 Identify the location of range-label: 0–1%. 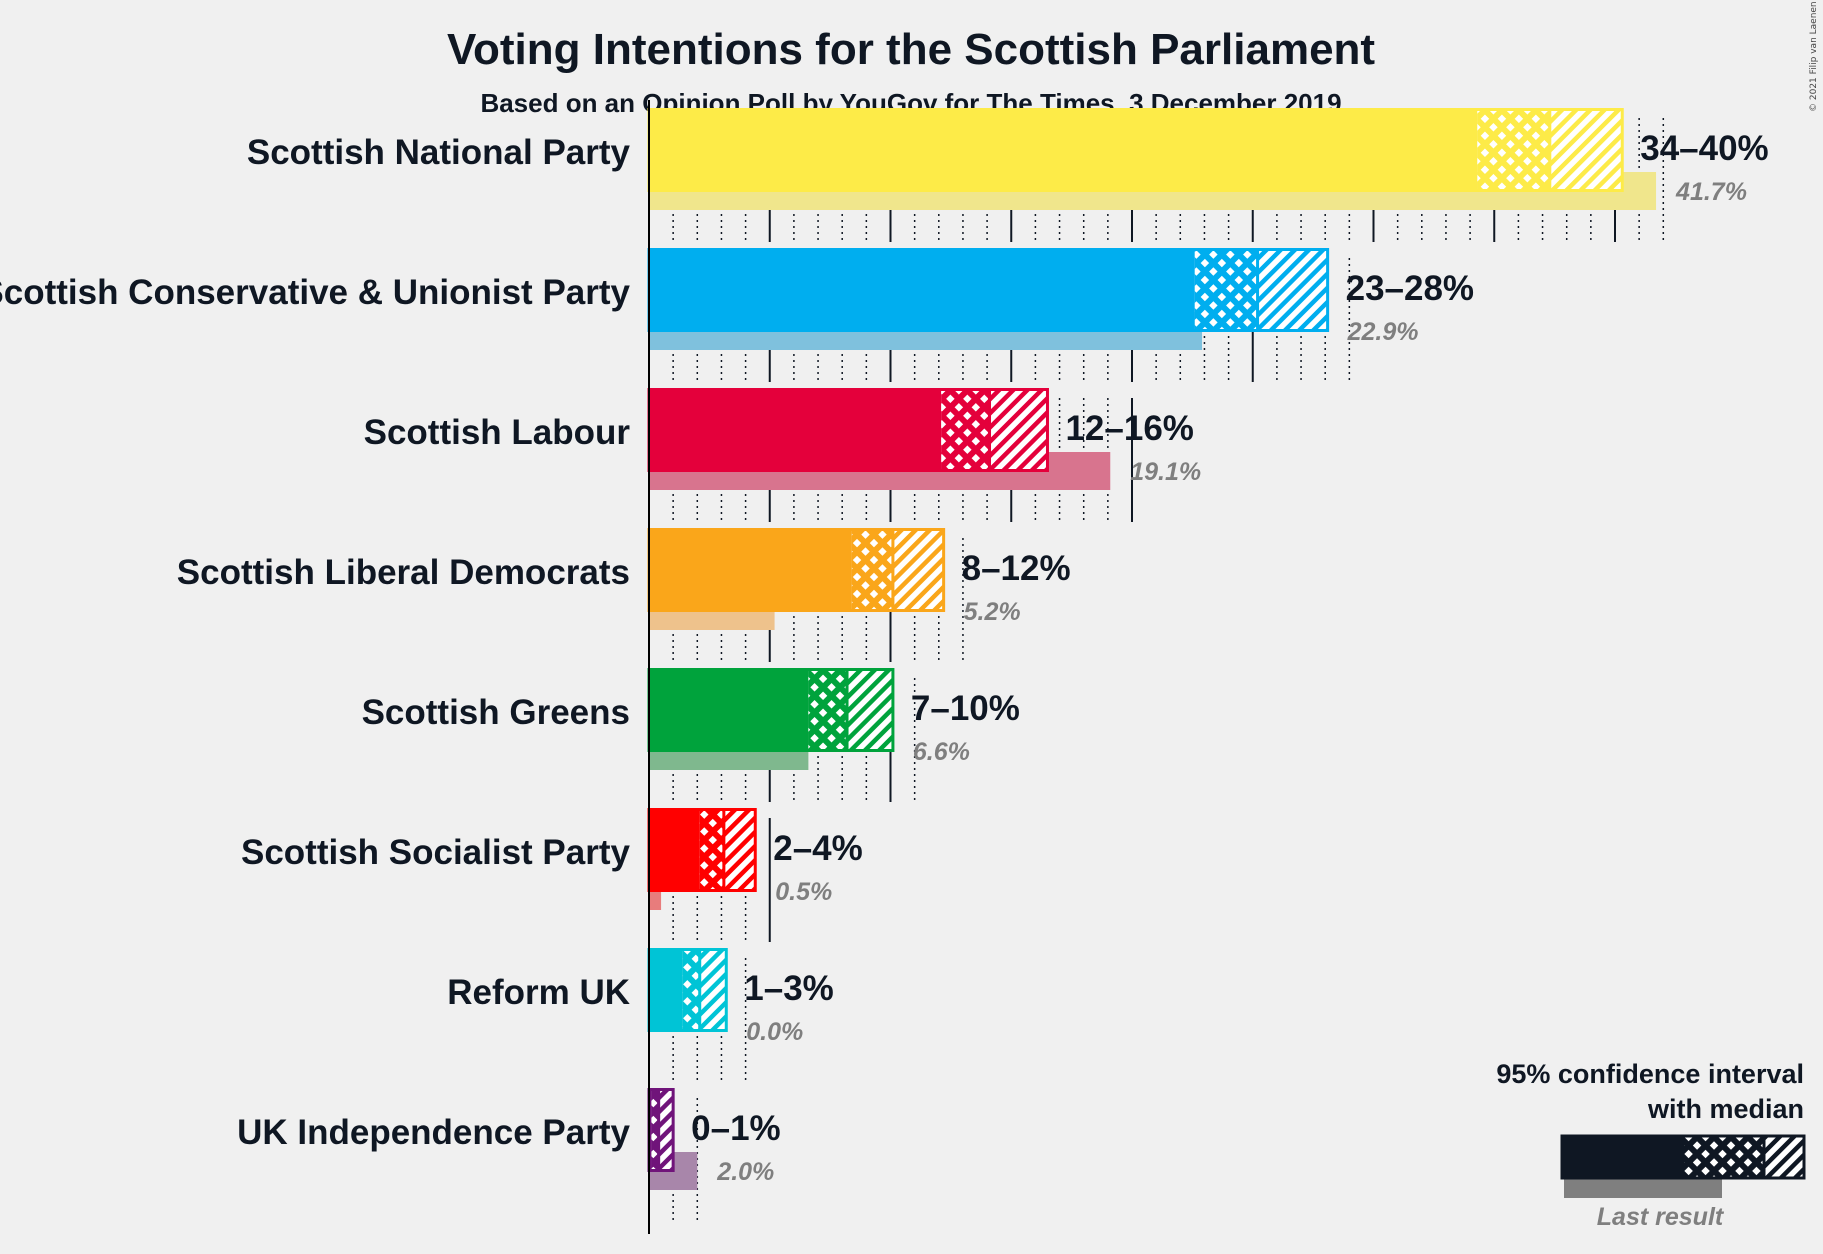
(736, 1128).